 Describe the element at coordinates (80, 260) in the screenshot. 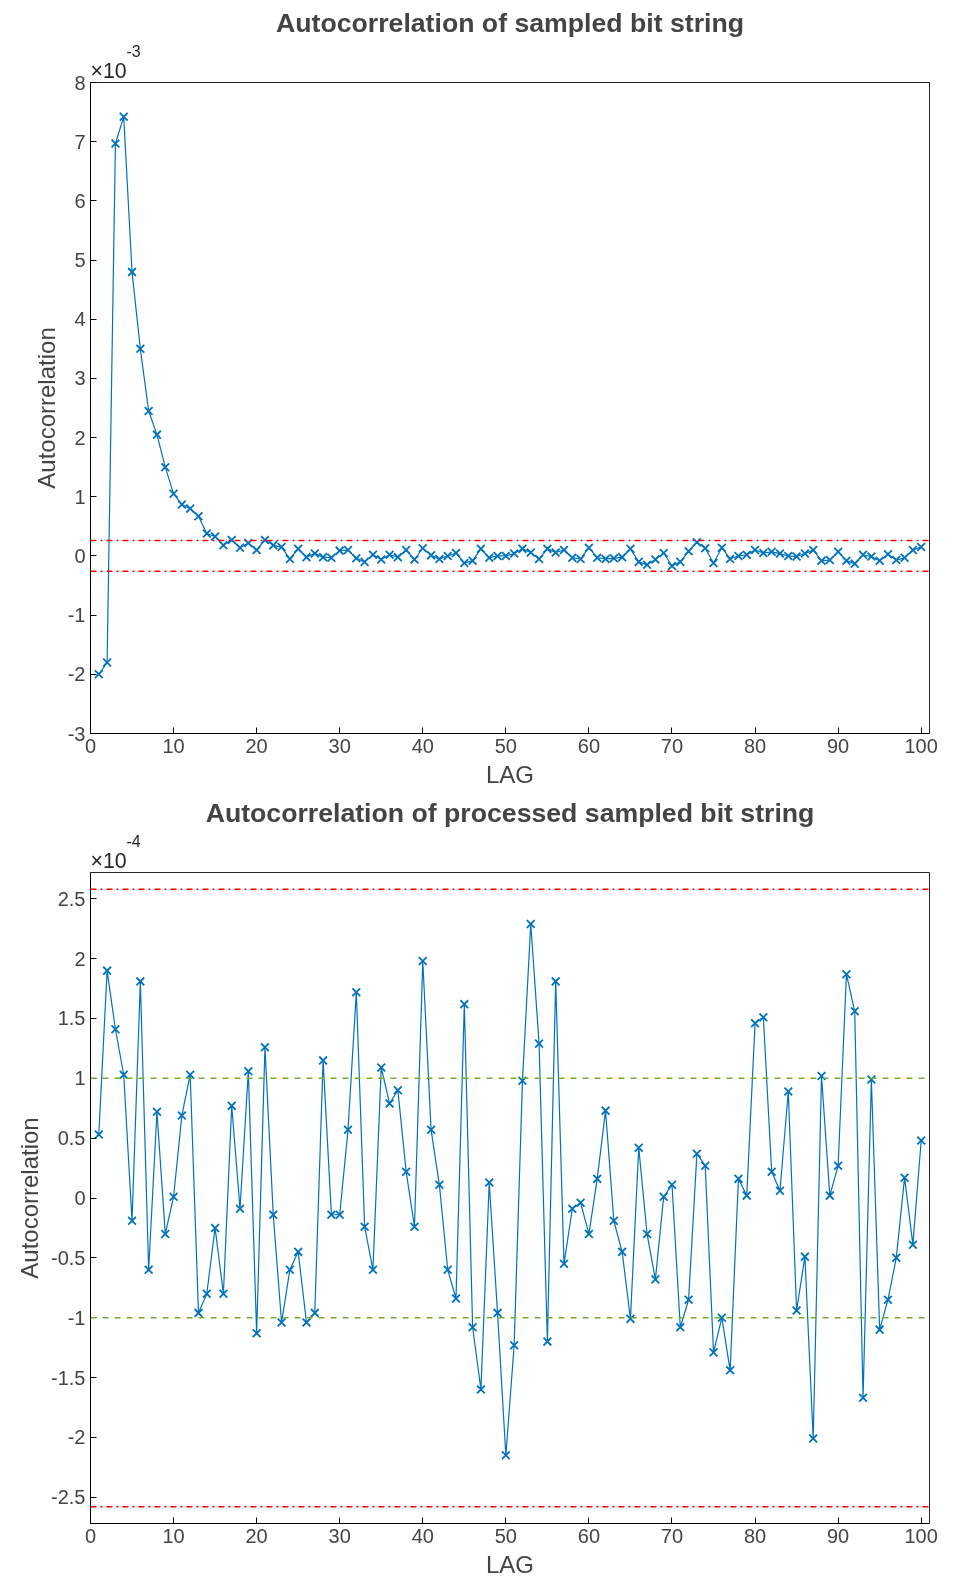

I see `y-tick-label: 5` at that location.